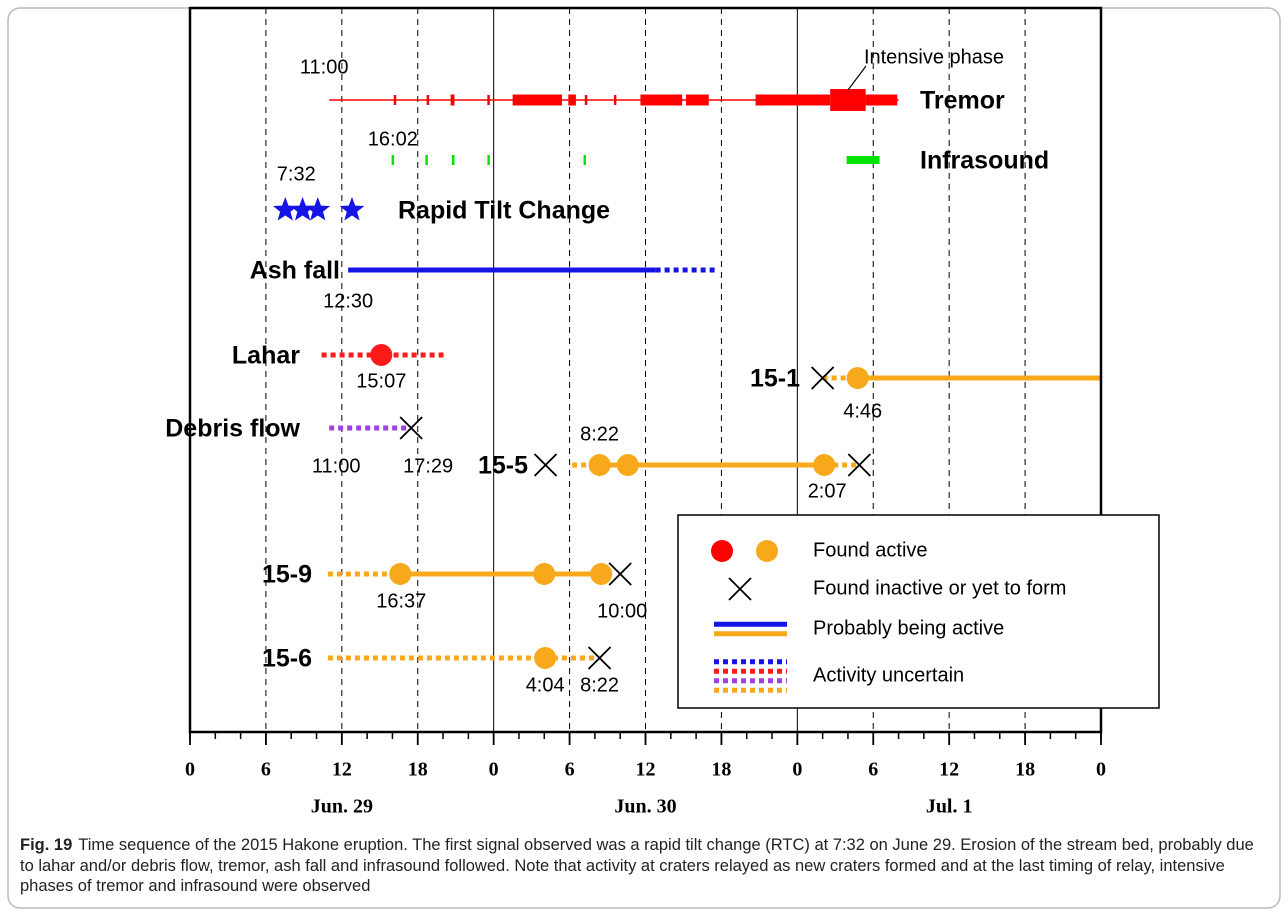 The image size is (1288, 916). What do you see at coordinates (622, 611) in the screenshot?
I see `time-label: 10:00` at bounding box center [622, 611].